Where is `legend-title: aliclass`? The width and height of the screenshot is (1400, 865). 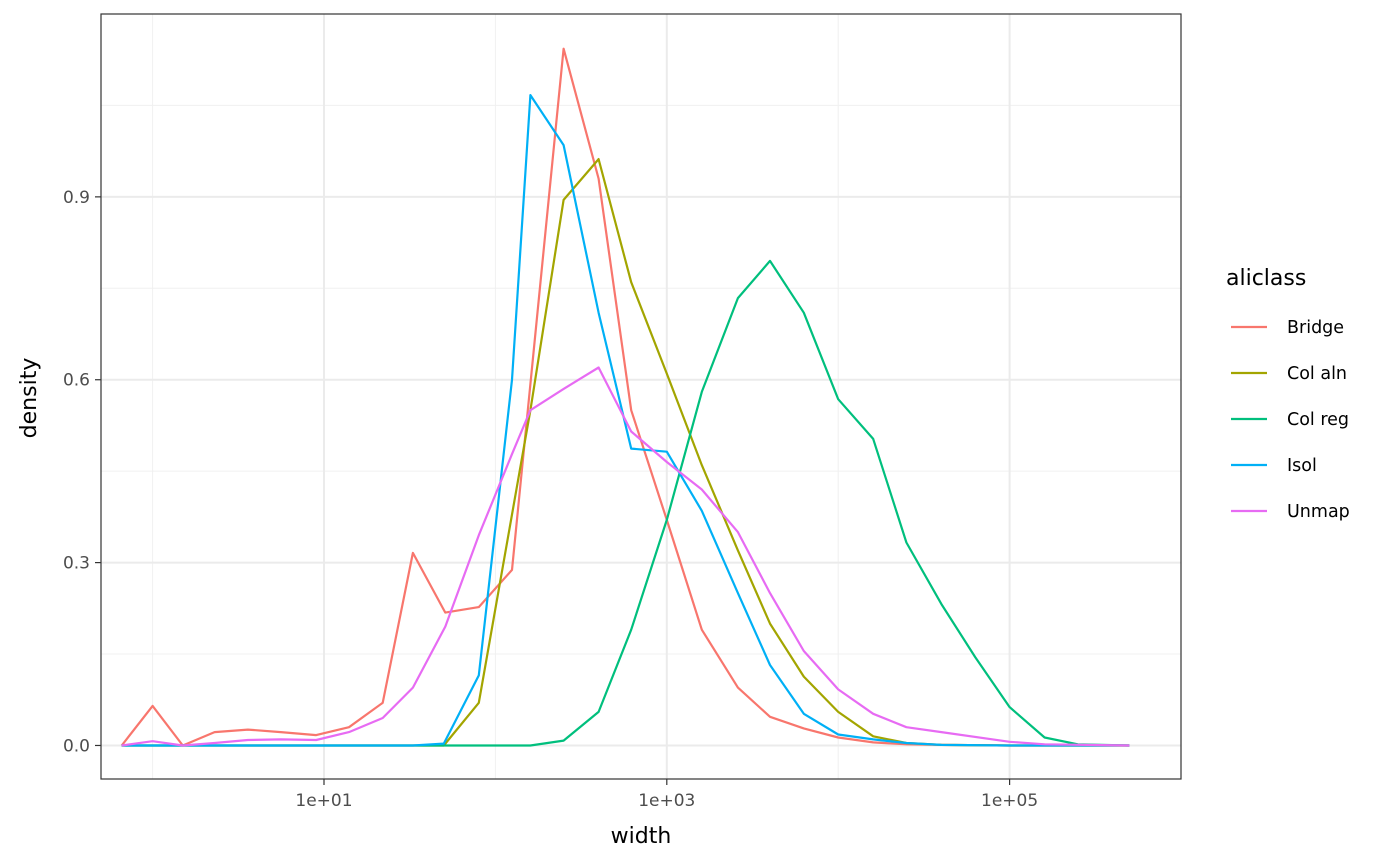
legend-title: aliclass is located at coordinates (1266, 278).